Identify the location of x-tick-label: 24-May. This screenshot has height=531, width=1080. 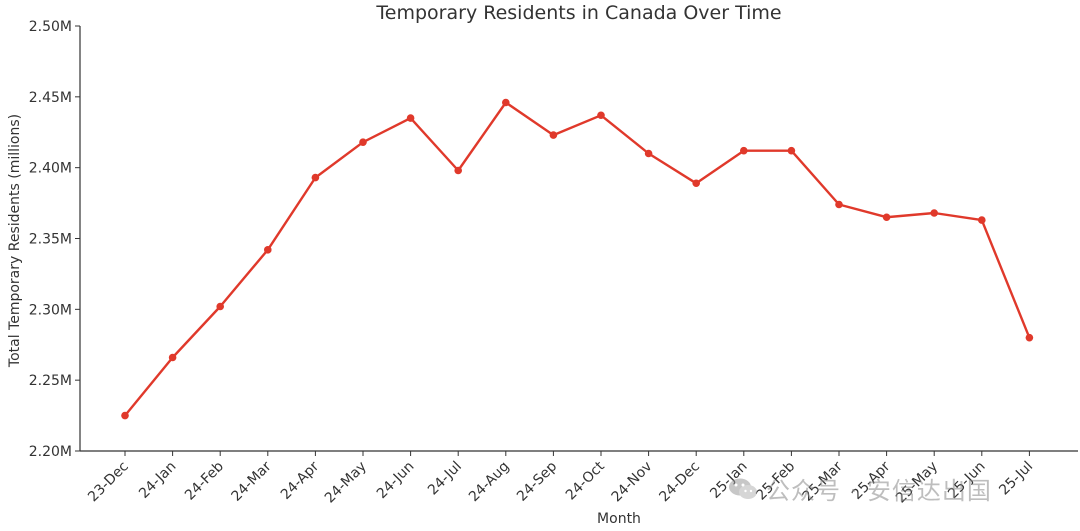
(346, 483).